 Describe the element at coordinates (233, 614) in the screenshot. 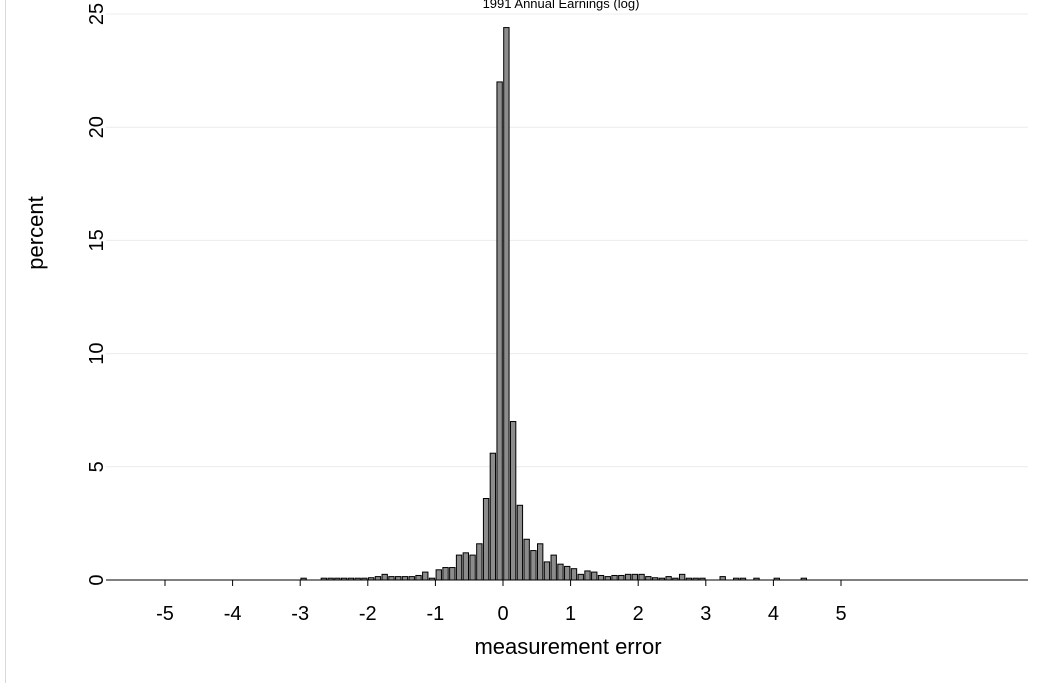

I see `x-tick-label: -4` at that location.